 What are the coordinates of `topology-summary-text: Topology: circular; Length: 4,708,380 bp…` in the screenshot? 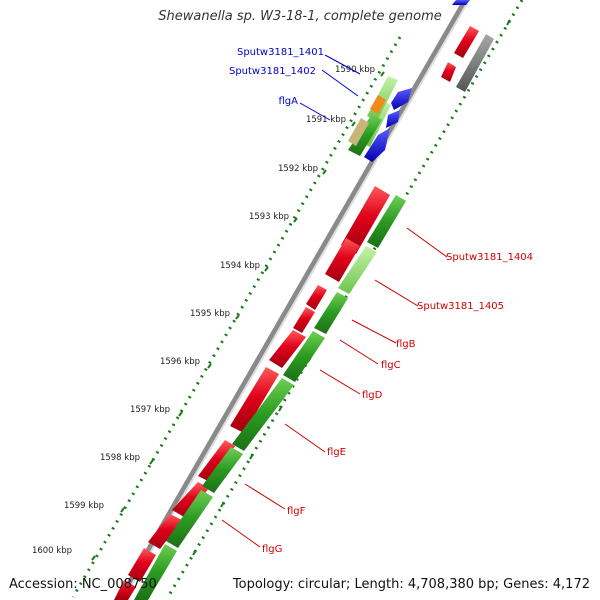 It's located at (411, 584).